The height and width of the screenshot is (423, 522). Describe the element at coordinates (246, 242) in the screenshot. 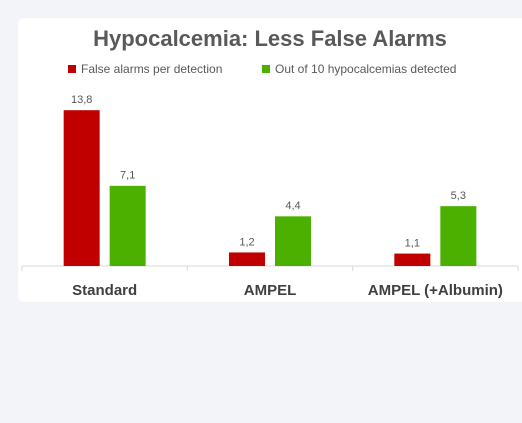

I see `value-label: 1,2` at that location.